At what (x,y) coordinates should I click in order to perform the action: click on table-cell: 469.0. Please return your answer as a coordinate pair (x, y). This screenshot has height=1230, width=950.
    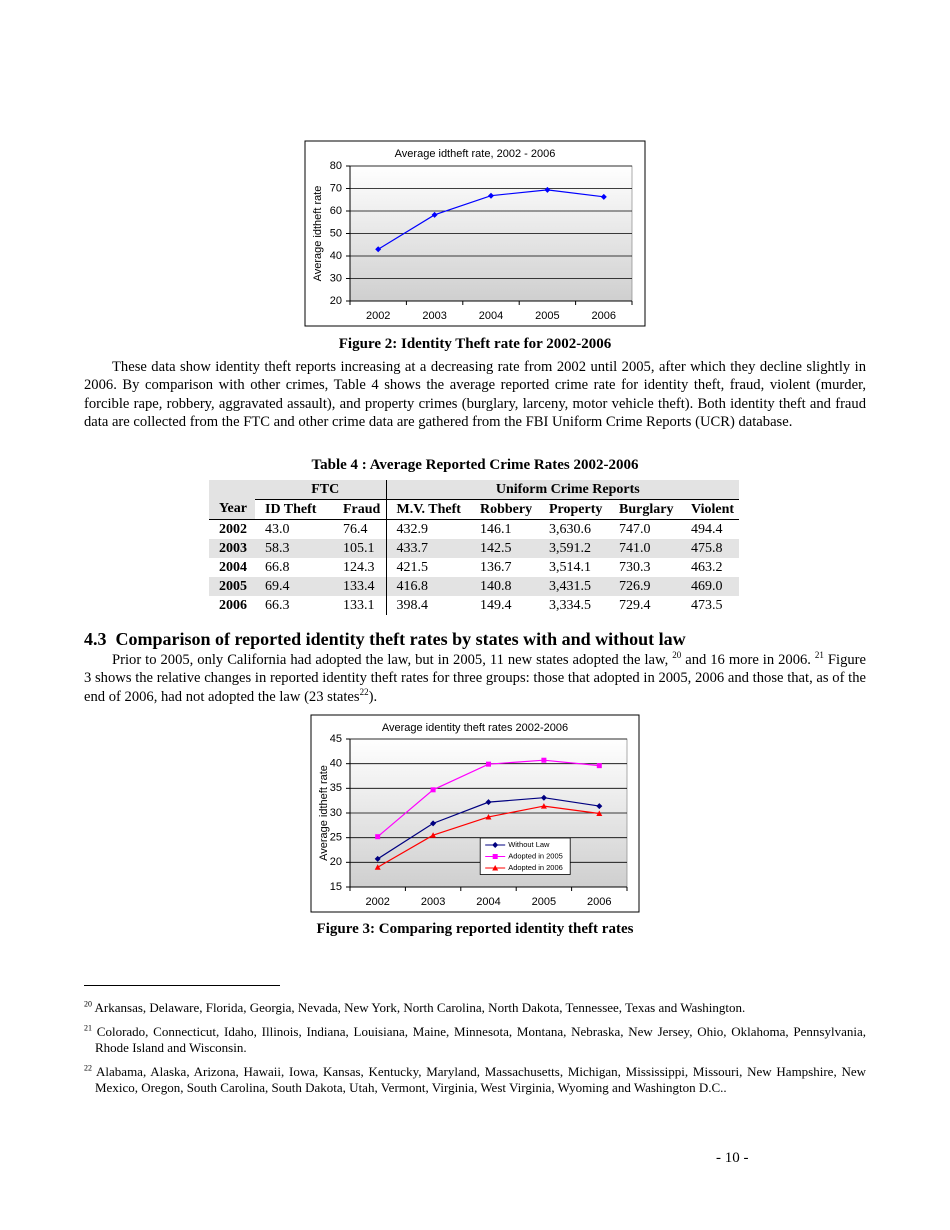
    Looking at the image, I should click on (707, 586).